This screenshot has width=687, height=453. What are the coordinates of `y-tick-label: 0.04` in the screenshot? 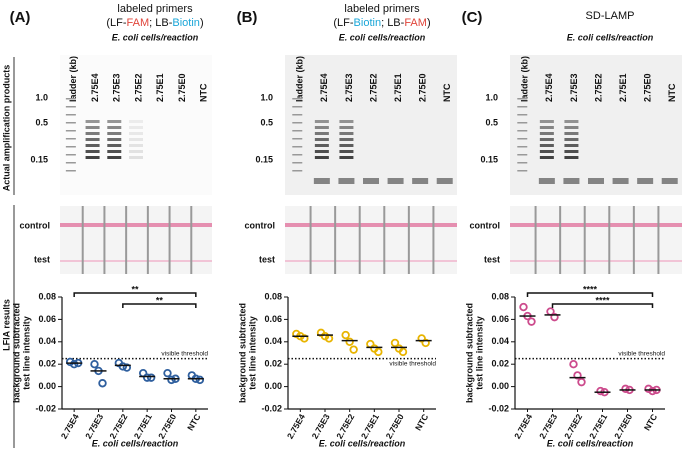 It's located at (47, 341).